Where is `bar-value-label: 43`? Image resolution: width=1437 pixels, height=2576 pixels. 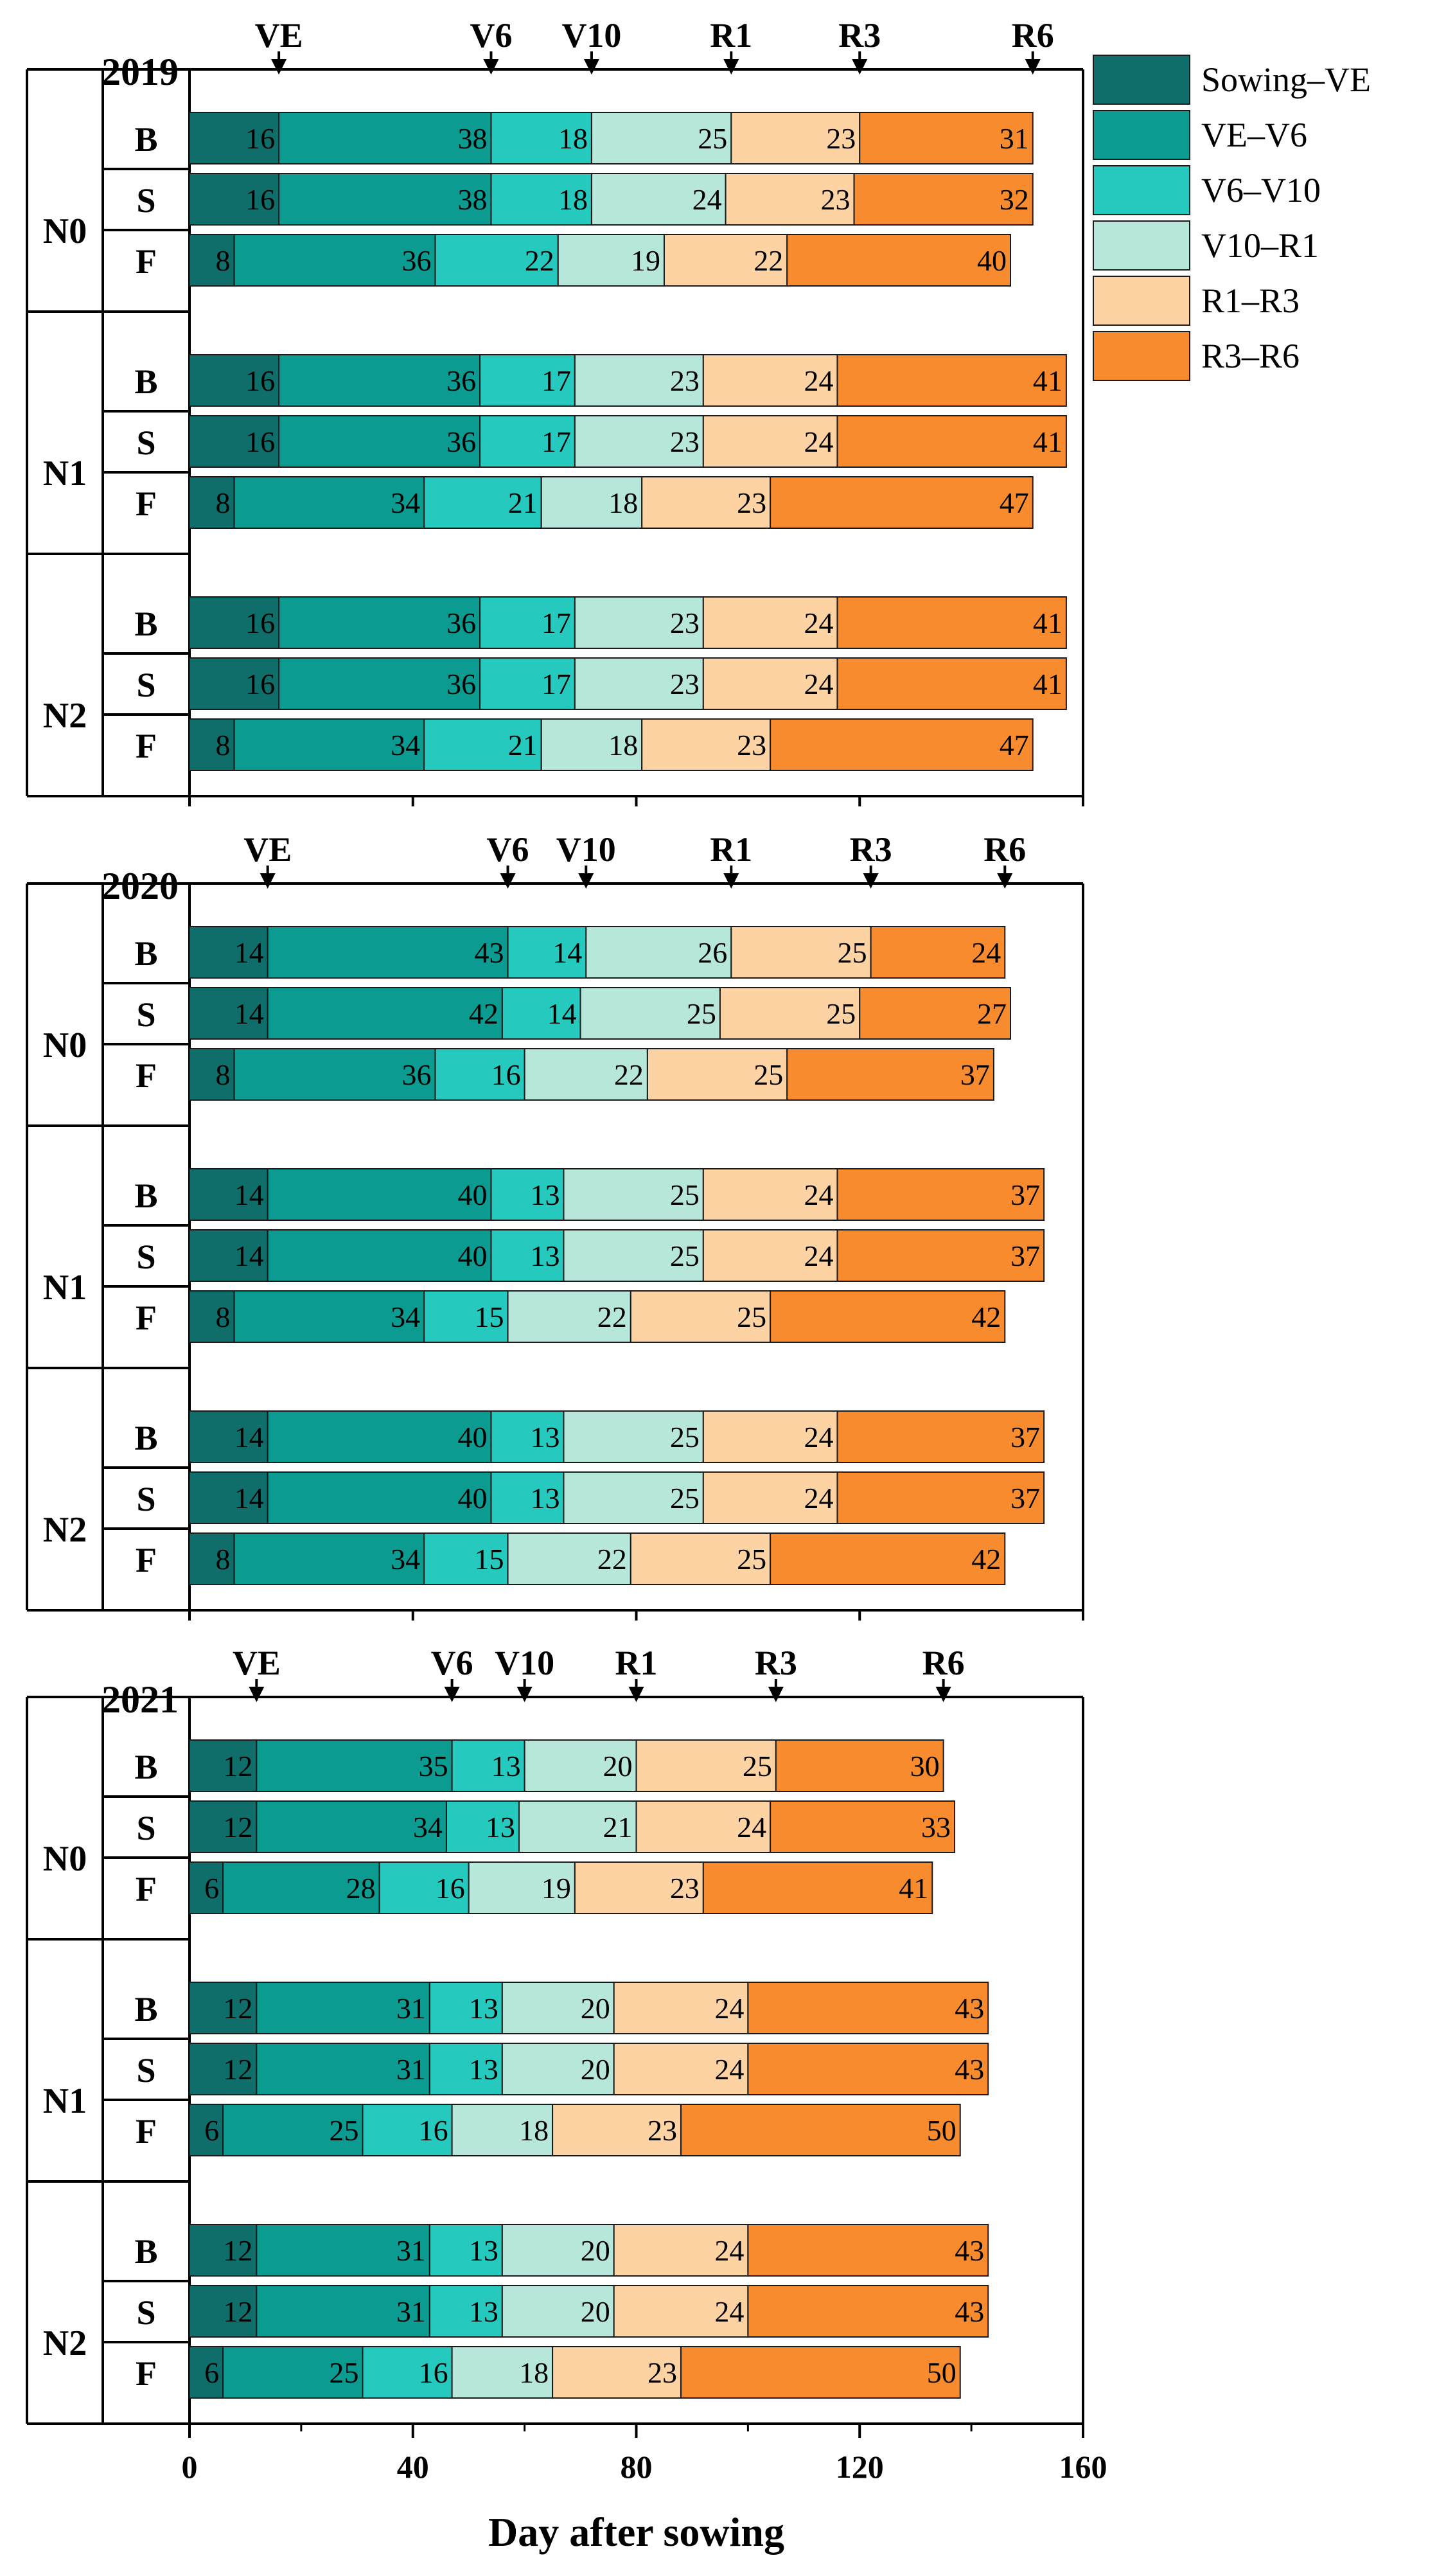 bar-value-label: 43 is located at coordinates (969, 2251).